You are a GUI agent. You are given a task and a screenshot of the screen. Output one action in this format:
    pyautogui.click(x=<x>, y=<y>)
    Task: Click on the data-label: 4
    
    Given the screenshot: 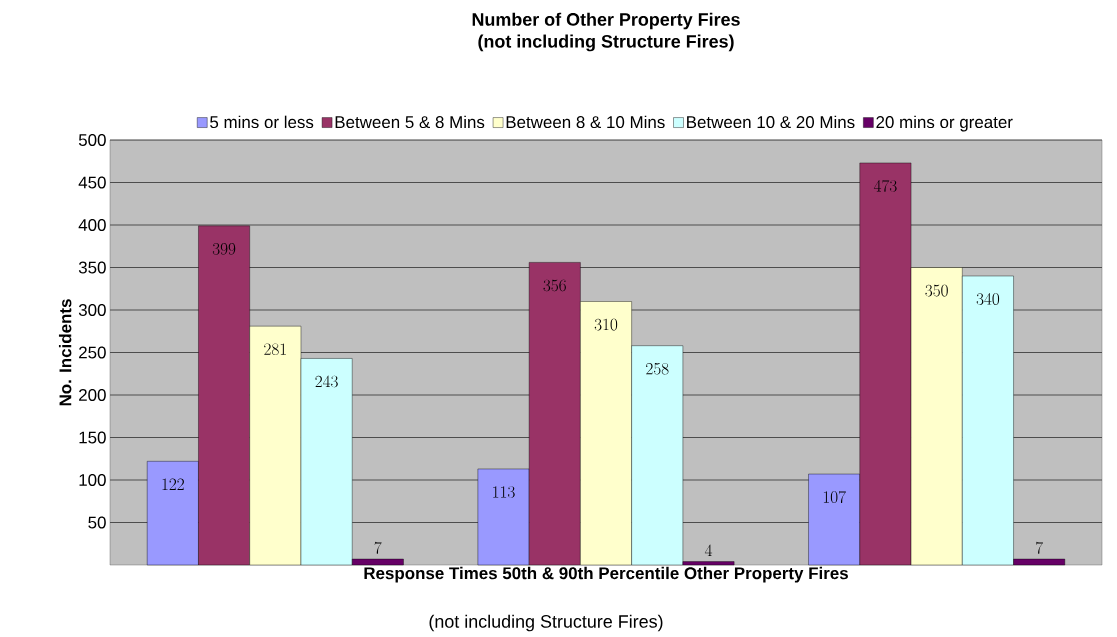 What is the action you would take?
    pyautogui.click(x=708, y=550)
    